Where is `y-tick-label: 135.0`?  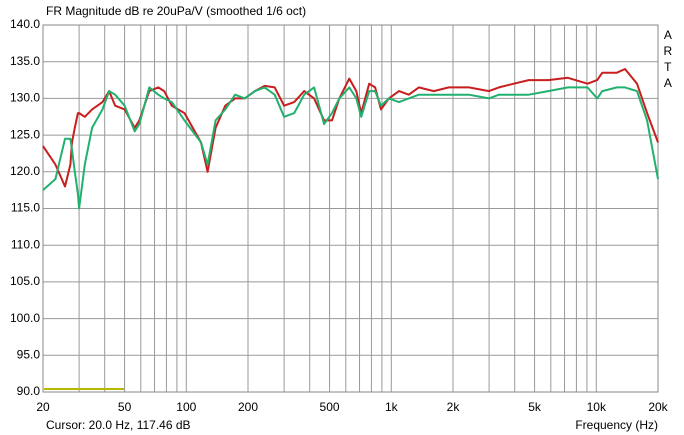 y-tick-label: 135.0 is located at coordinates (25, 61).